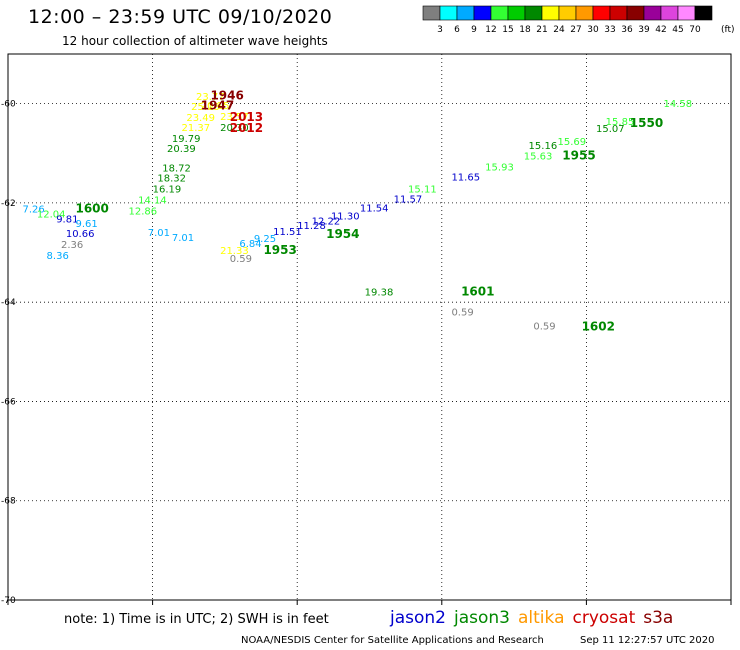 This screenshot has width=740, height=650. I want to click on wave-height-label: 7.26, so click(33, 209).